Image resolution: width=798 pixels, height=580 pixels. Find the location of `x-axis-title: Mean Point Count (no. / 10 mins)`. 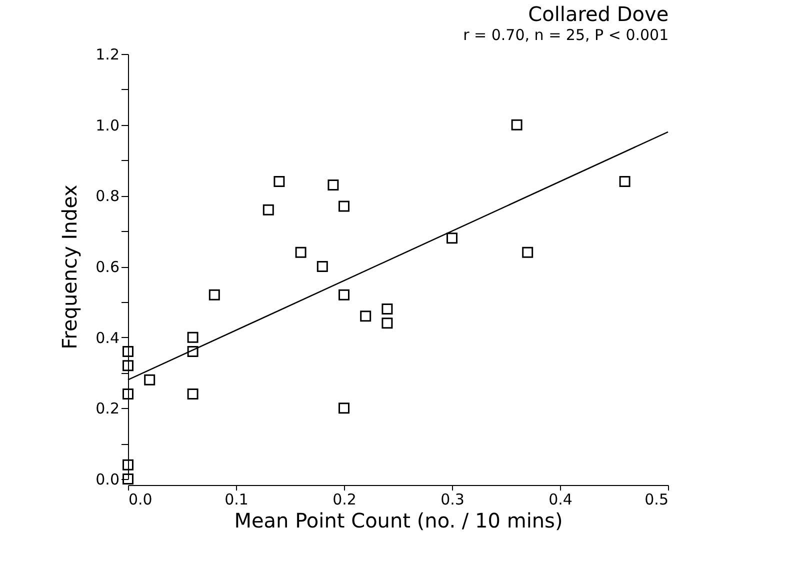

x-axis-title: Mean Point Count (no. / 10 mins) is located at coordinates (398, 520).